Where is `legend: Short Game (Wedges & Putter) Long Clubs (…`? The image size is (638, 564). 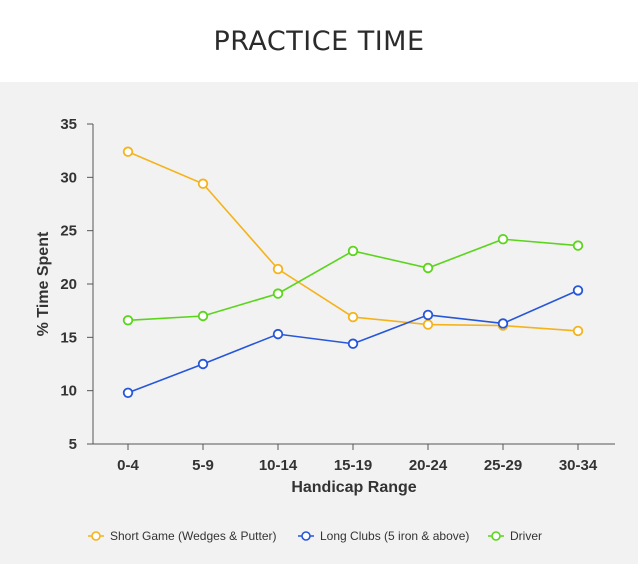
legend: Short Game (Wedges & Putter) Long Clubs (… is located at coordinates (315, 536).